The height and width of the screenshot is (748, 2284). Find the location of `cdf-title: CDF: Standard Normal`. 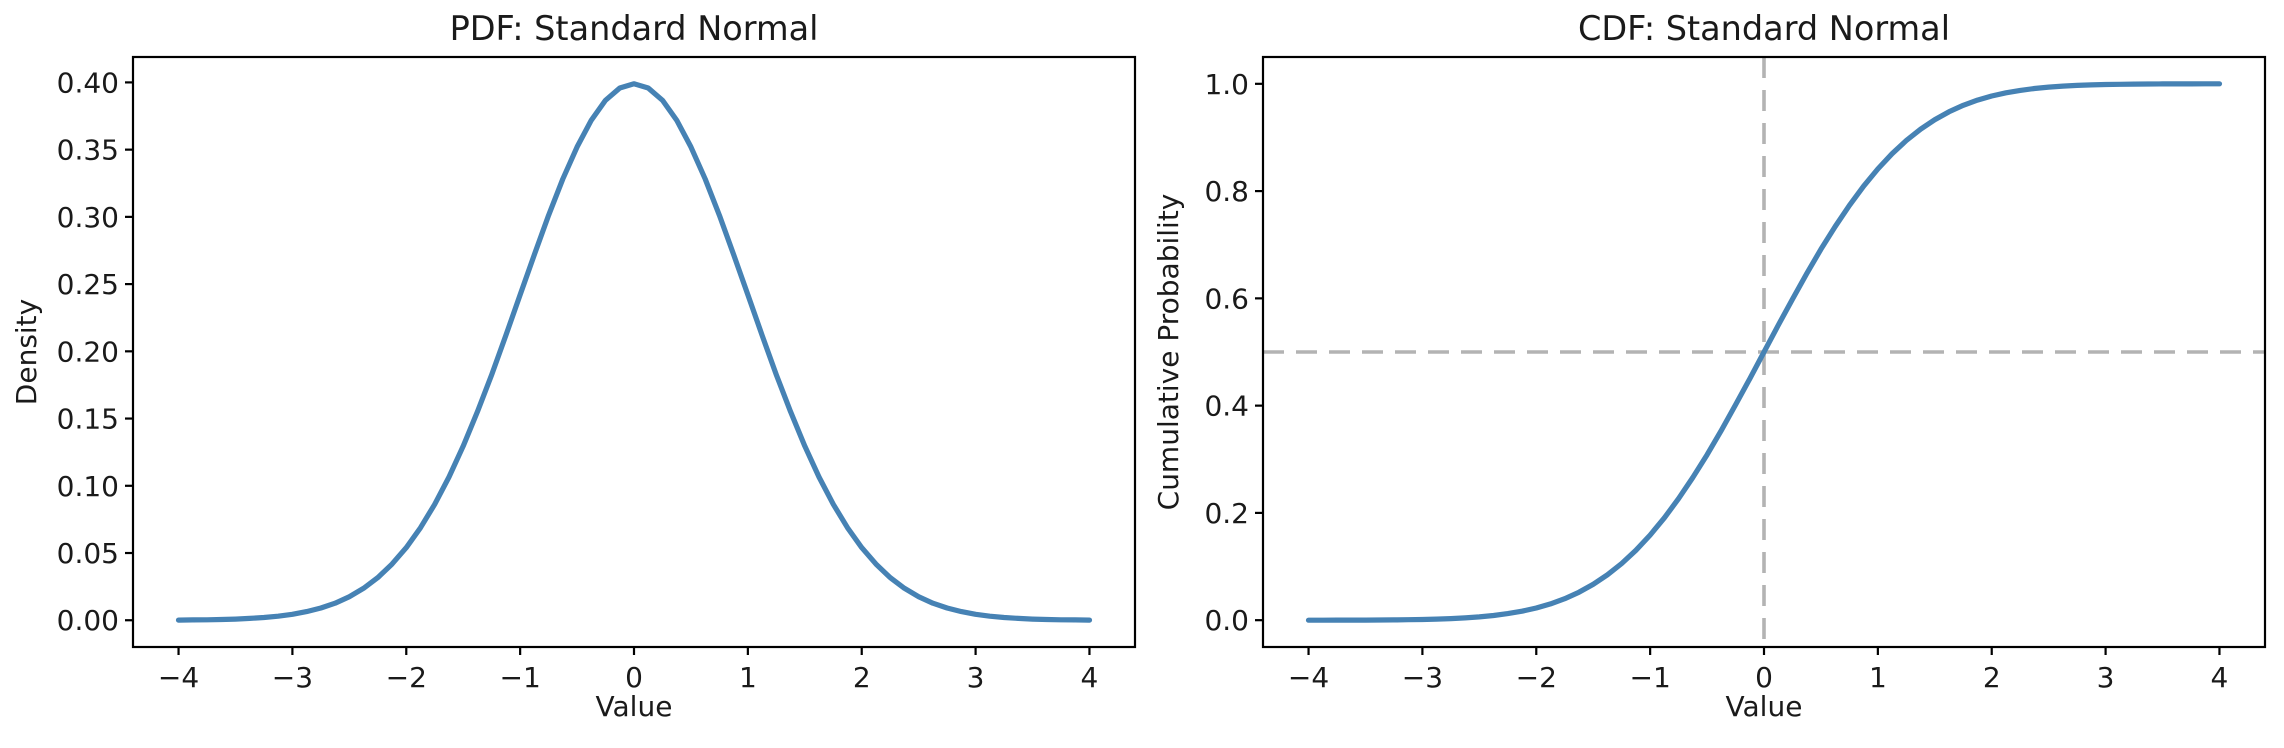

cdf-title: CDF: Standard Normal is located at coordinates (1764, 28).